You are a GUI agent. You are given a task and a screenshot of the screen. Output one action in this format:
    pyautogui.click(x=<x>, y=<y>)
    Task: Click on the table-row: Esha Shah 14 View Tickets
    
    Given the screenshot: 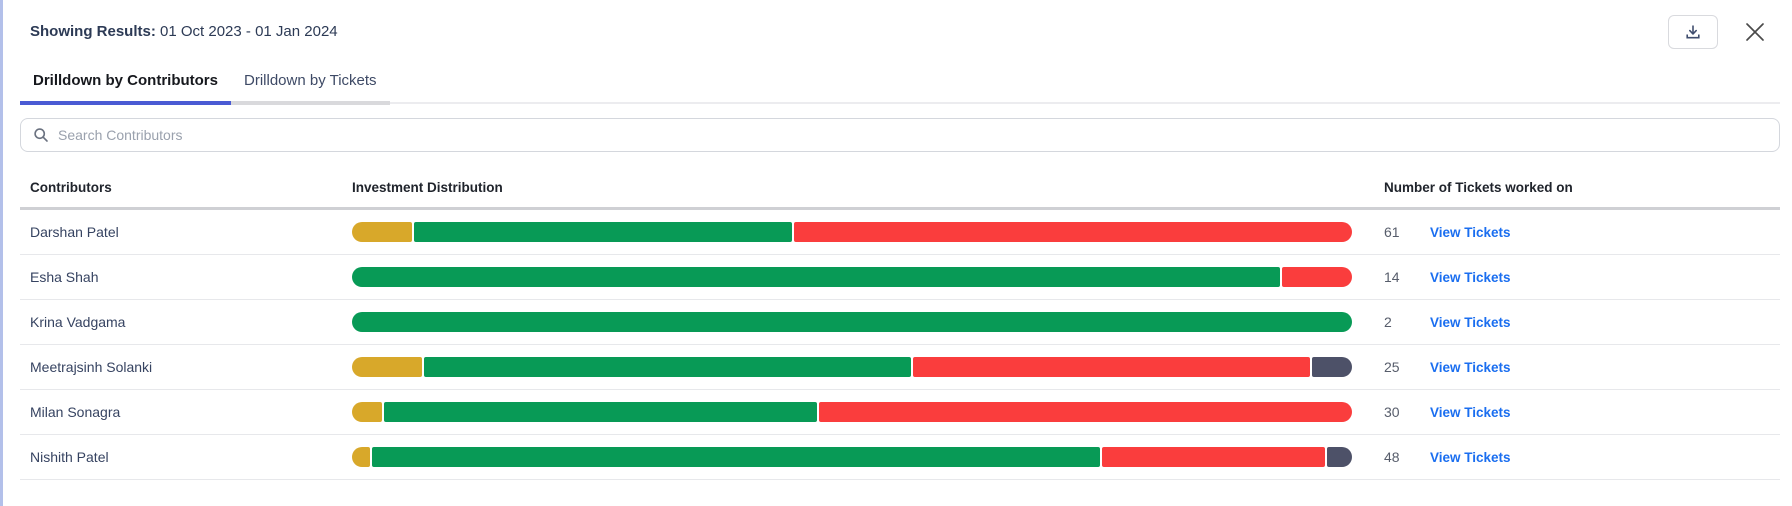 What is the action you would take?
    pyautogui.click(x=900, y=277)
    